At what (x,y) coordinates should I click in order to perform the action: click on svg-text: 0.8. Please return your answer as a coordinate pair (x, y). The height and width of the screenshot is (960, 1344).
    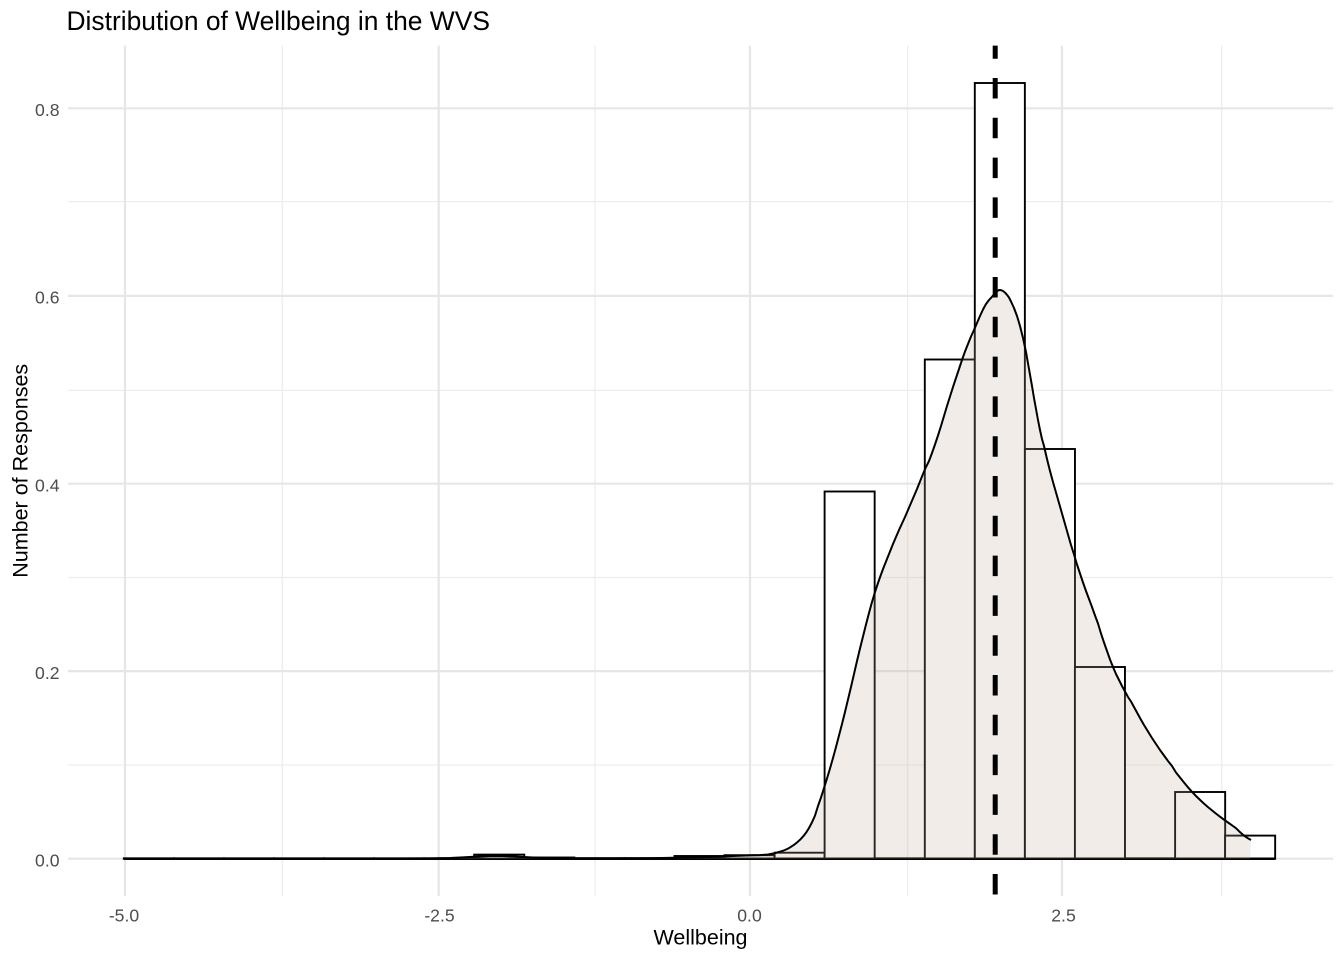
    Looking at the image, I should click on (47, 110).